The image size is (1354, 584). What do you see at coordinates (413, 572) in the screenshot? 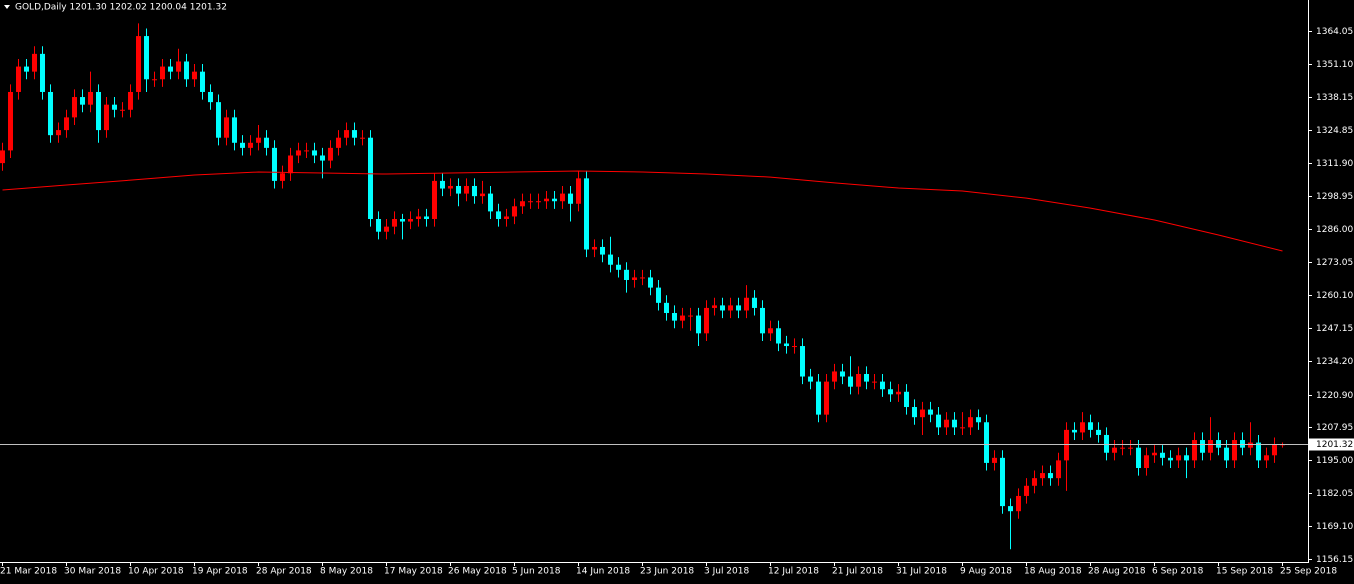
I see `x-tick-label: 17 May 2018` at bounding box center [413, 572].